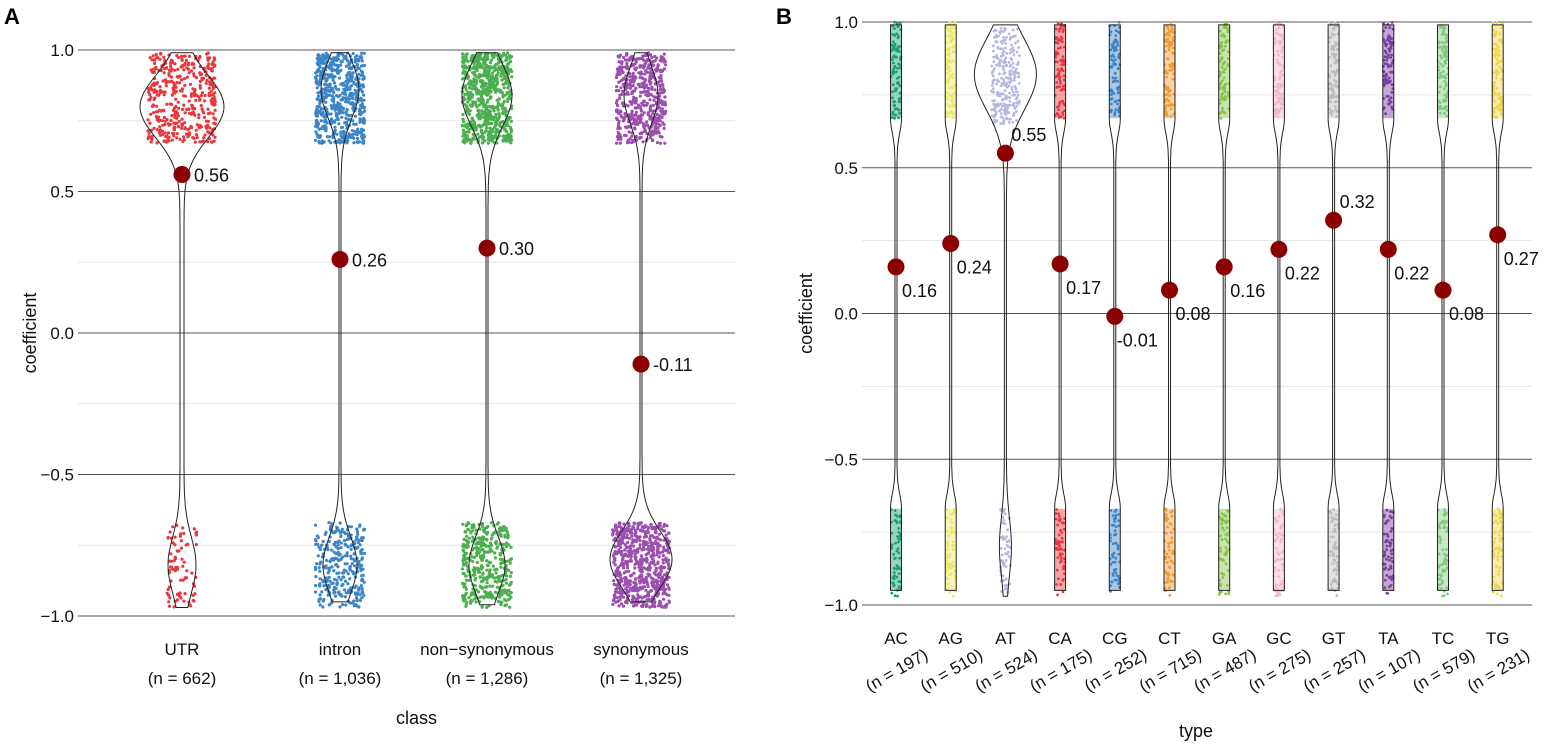 This screenshot has height=745, width=1548. I want to click on median-label: -0.11, so click(673, 365).